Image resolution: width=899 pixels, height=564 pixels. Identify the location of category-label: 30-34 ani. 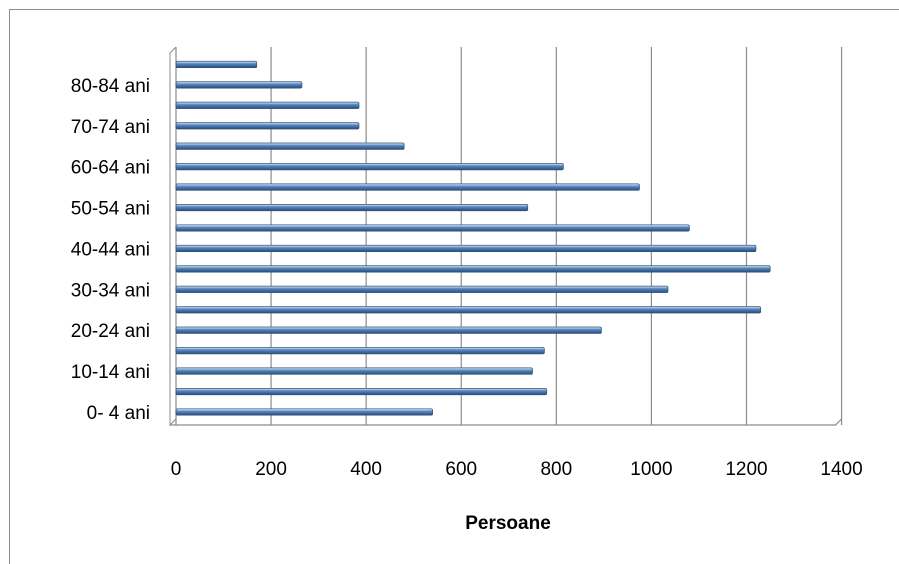
(110, 290).